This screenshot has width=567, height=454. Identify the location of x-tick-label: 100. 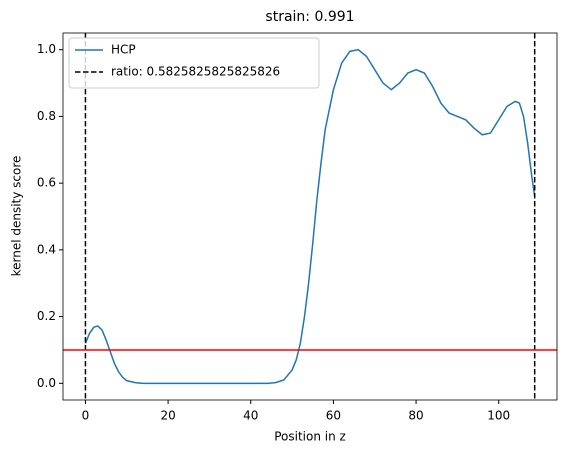
(498, 416).